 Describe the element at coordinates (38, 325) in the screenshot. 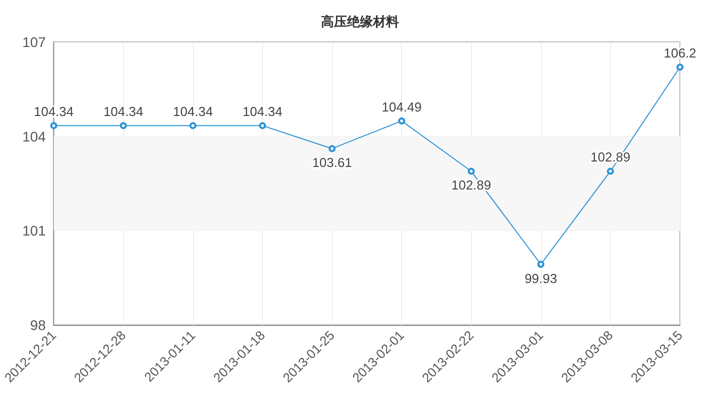

I see `y-tick-label: 98` at that location.